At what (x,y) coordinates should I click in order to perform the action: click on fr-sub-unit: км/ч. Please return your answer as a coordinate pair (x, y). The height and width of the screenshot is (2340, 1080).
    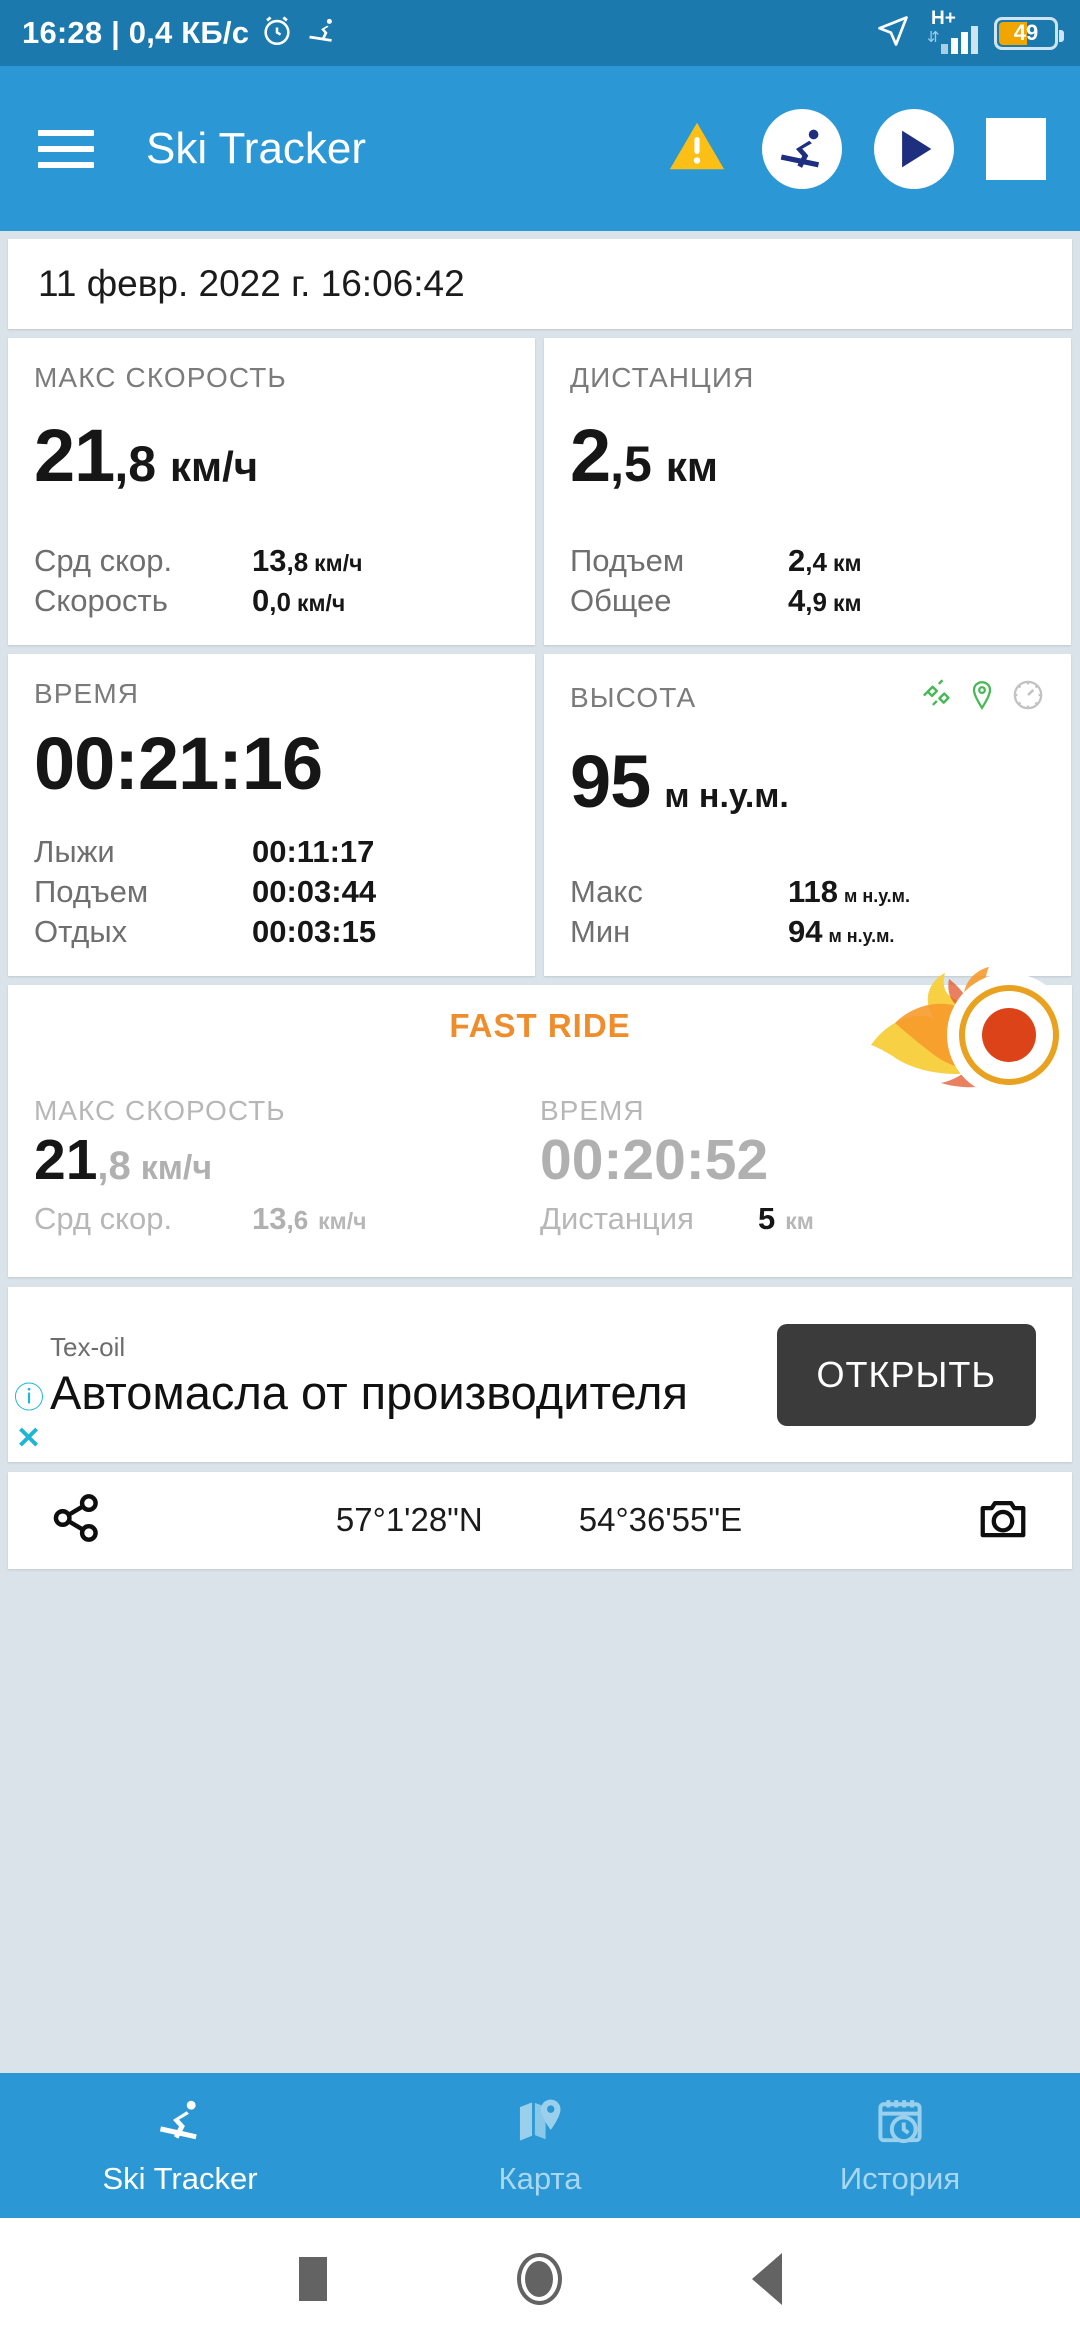
    Looking at the image, I should click on (342, 1220).